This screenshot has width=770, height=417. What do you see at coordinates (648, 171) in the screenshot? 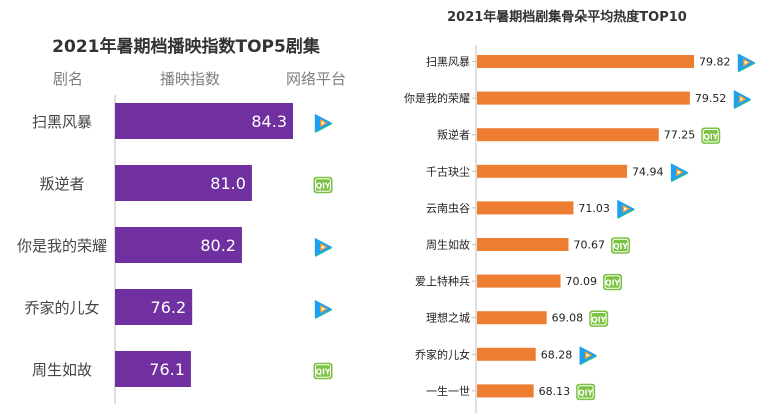
I see `right-value-label: 74.94` at bounding box center [648, 171].